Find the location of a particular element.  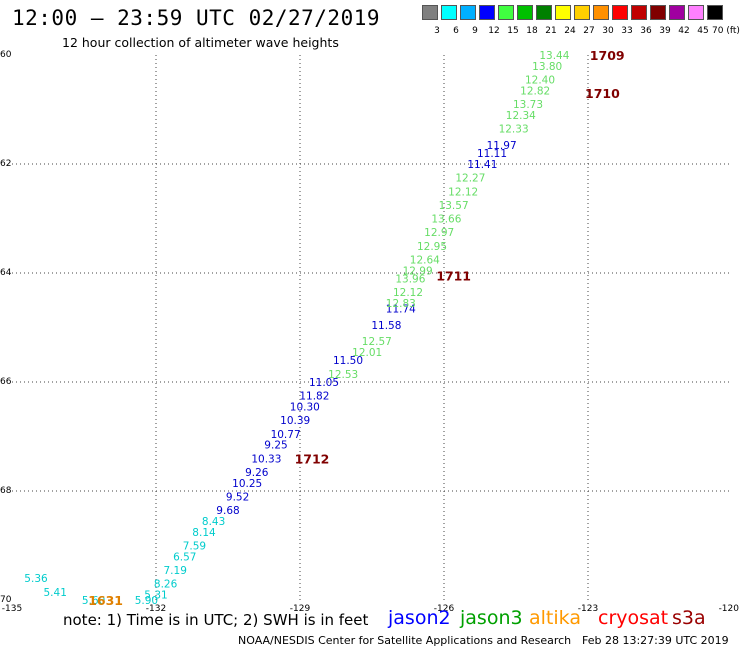

wave-height-label: 13.44 is located at coordinates (554, 56).